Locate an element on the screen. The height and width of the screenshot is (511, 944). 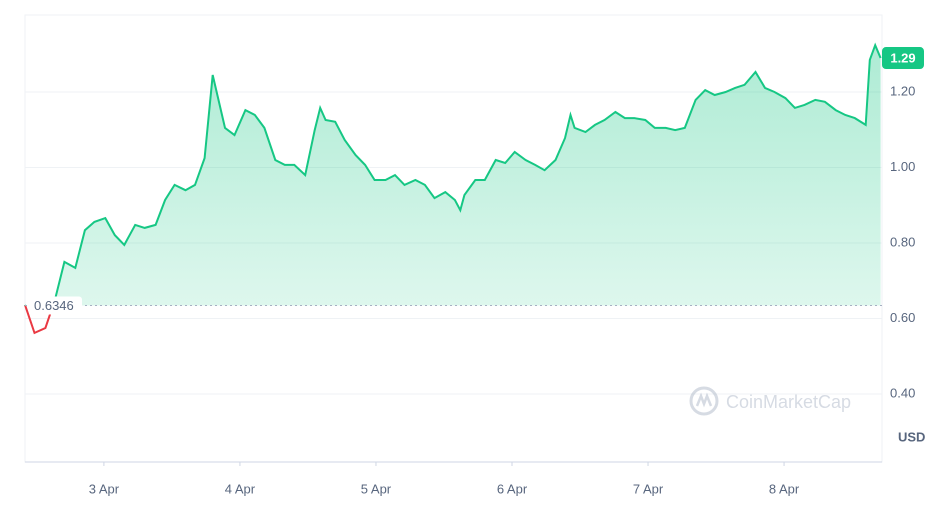
y-tick-label: 0.40 is located at coordinates (902, 392).